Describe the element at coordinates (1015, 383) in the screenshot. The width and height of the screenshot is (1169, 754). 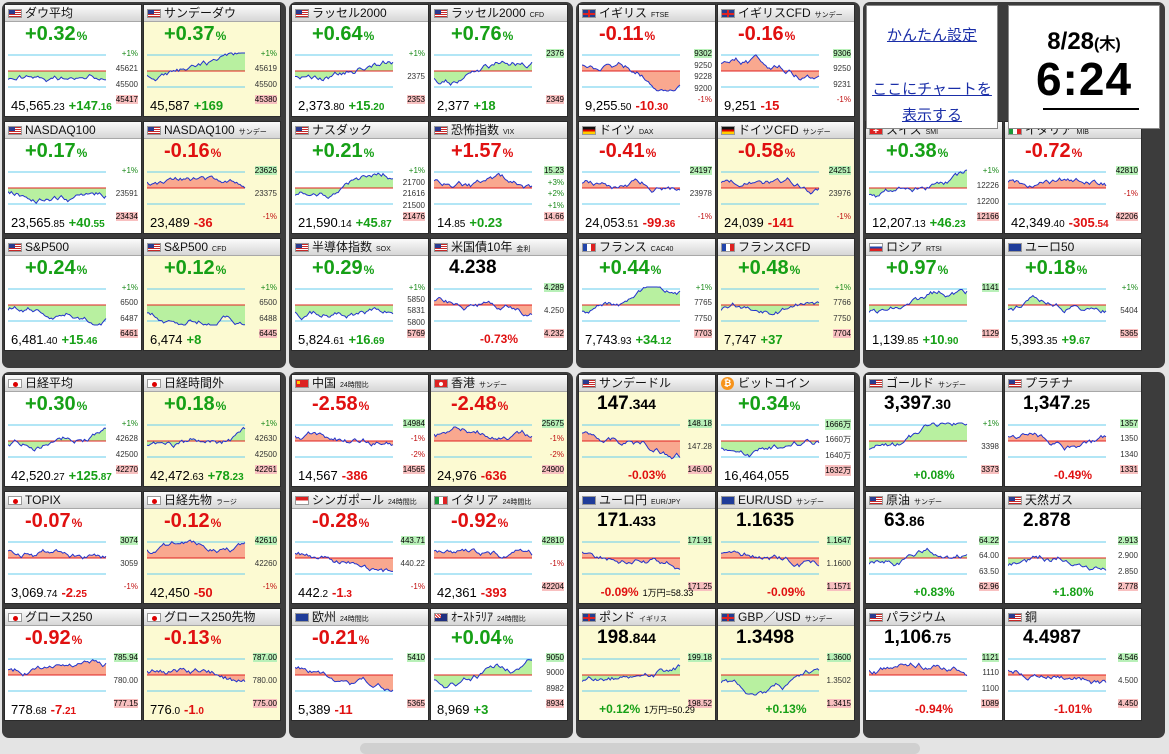
I see `flag-us-icon` at that location.